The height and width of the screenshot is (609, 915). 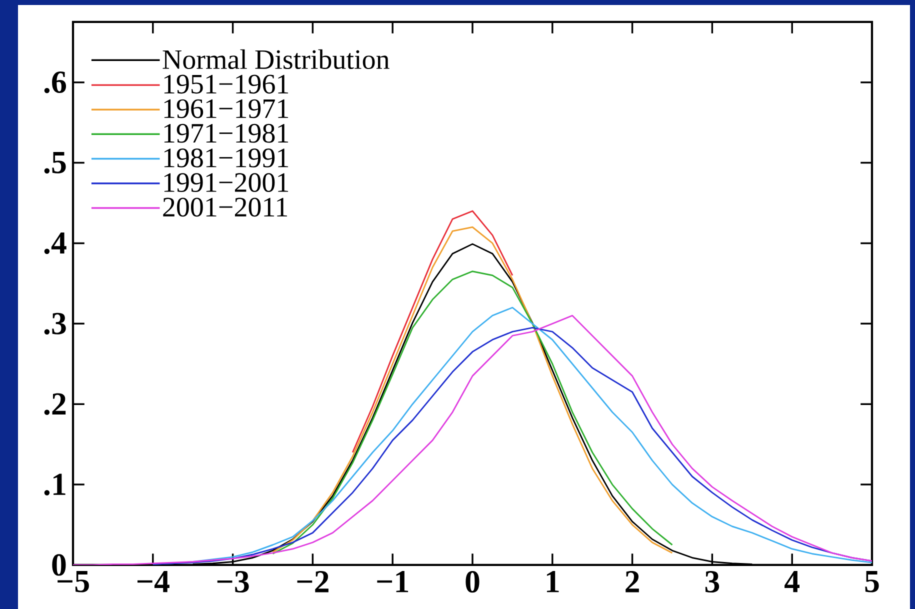 What do you see at coordinates (552, 581) in the screenshot?
I see `x-tick-label: 1` at bounding box center [552, 581].